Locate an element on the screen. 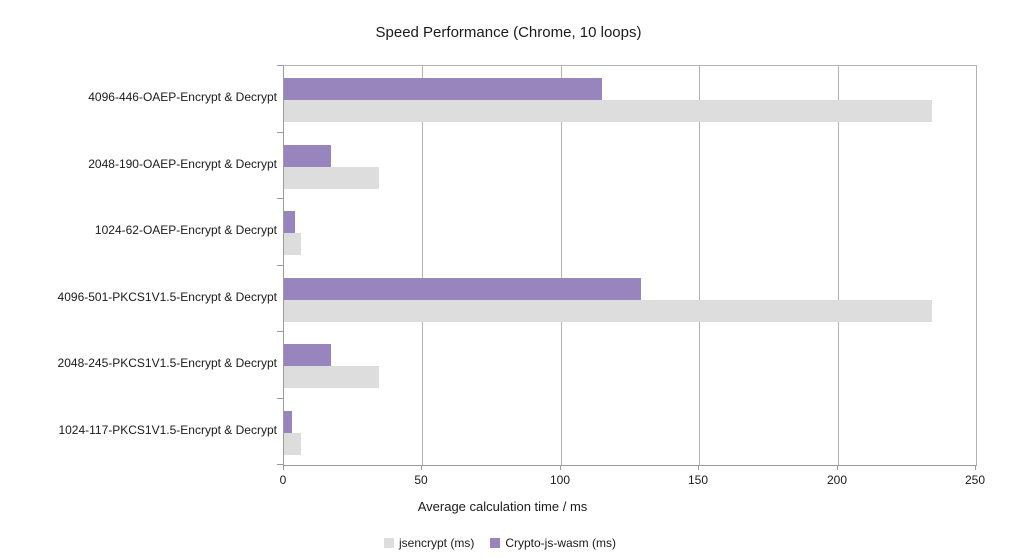 The image size is (1017, 558). legend-swatch-jsencrypt is located at coordinates (388, 543).